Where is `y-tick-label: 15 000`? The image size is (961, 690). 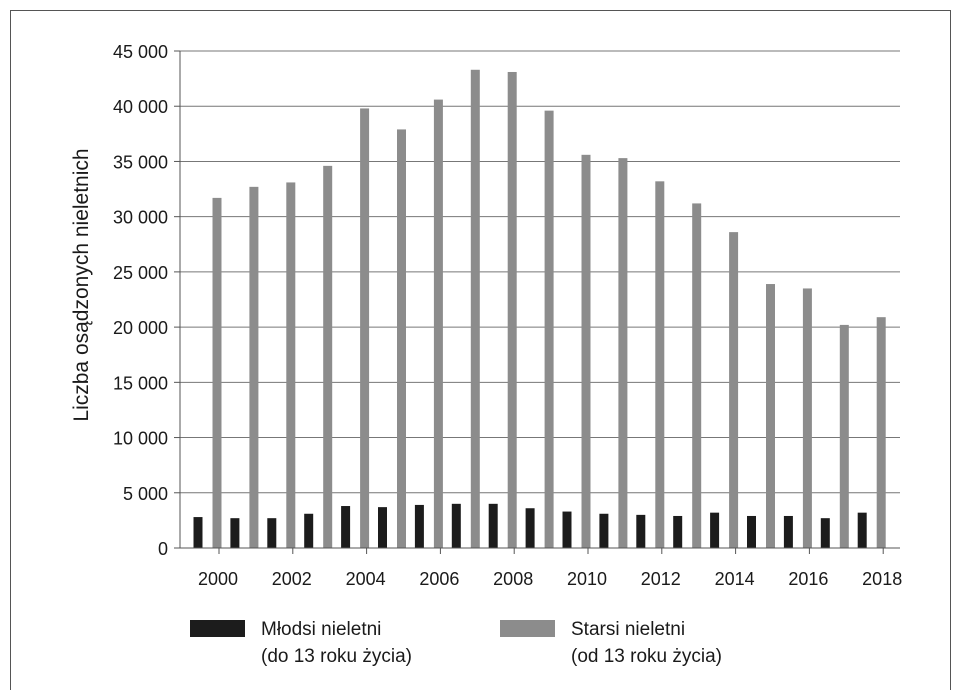 y-tick-label: 15 000 is located at coordinates (140, 383).